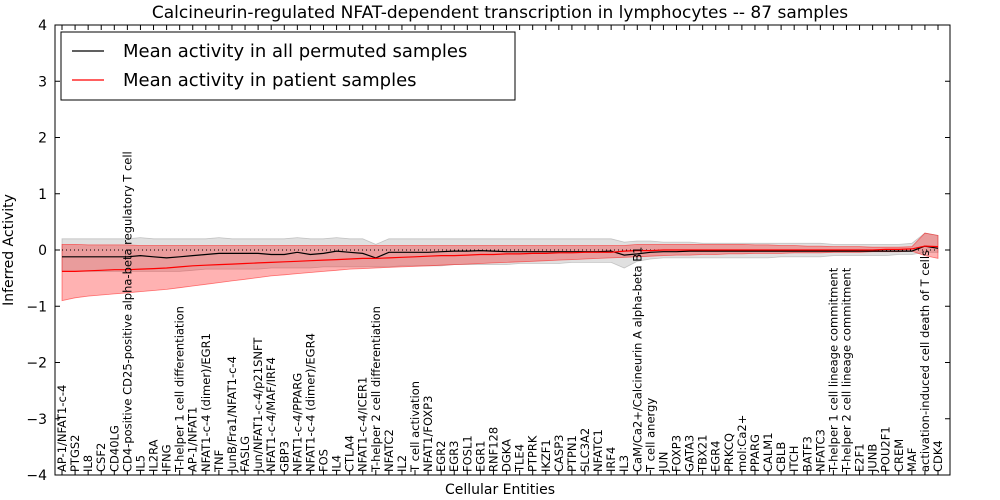 The width and height of the screenshot is (1000, 500). What do you see at coordinates (663, 462) in the screenshot?
I see `x-category-label: JUN` at bounding box center [663, 462].